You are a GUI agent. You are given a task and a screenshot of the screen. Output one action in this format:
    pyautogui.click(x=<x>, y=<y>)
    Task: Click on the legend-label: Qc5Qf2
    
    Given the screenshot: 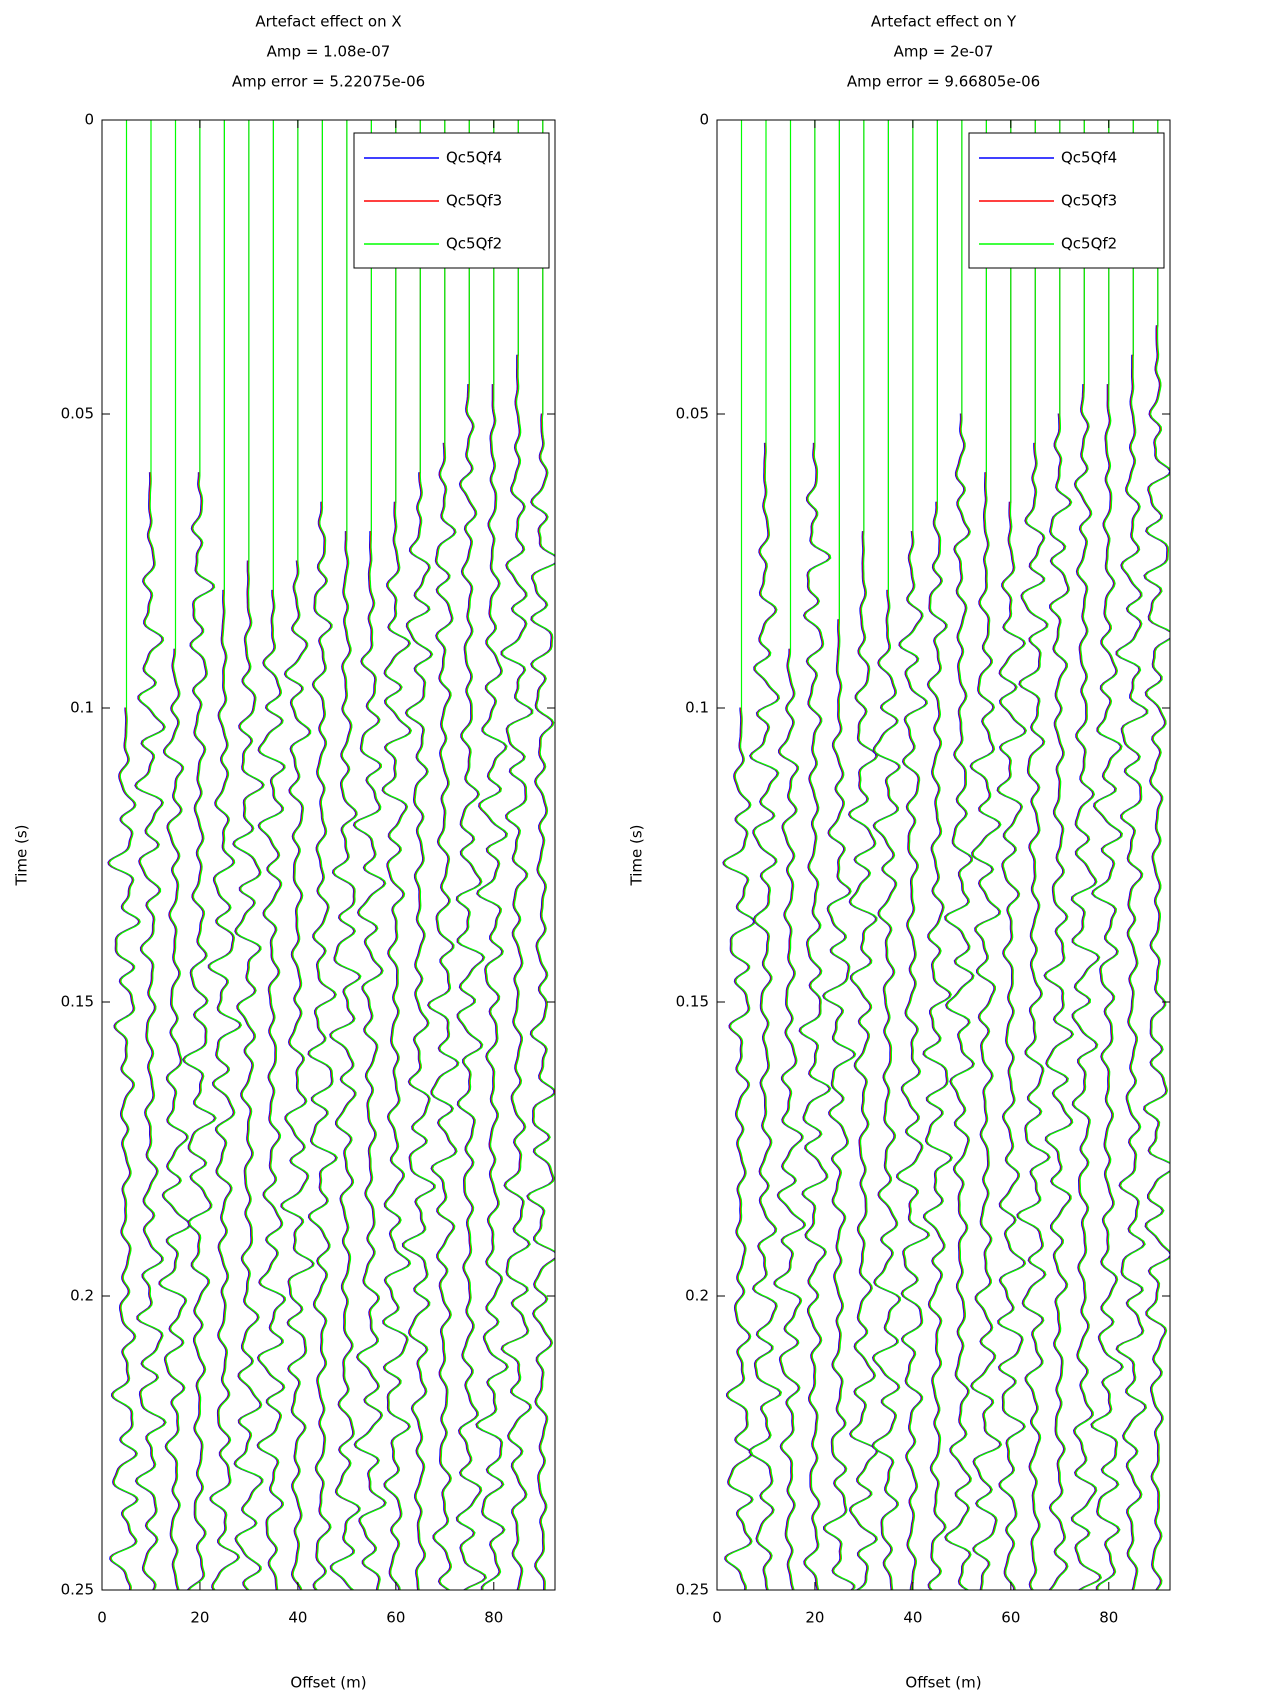 What is the action you would take?
    pyautogui.click(x=474, y=244)
    